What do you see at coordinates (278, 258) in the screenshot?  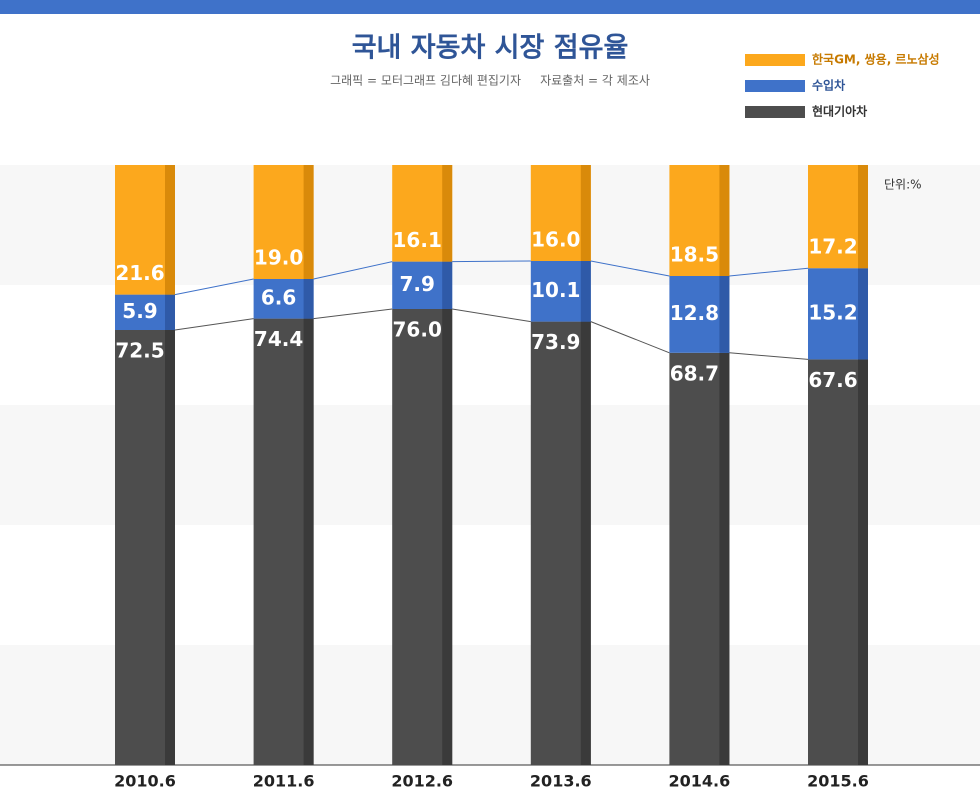 I see `value-label: 19.0` at bounding box center [278, 258].